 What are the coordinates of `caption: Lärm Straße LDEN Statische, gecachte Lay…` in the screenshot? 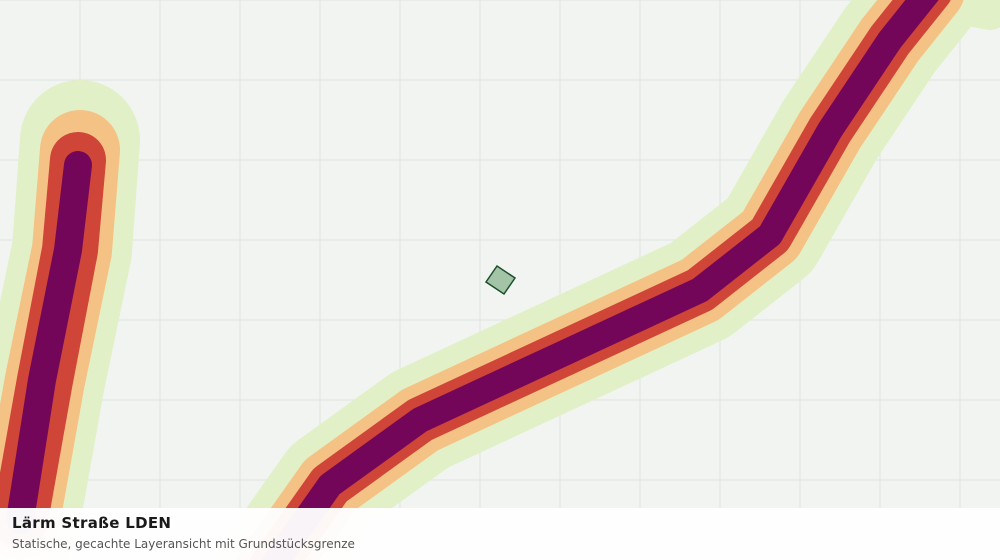 It's located at (500, 534).